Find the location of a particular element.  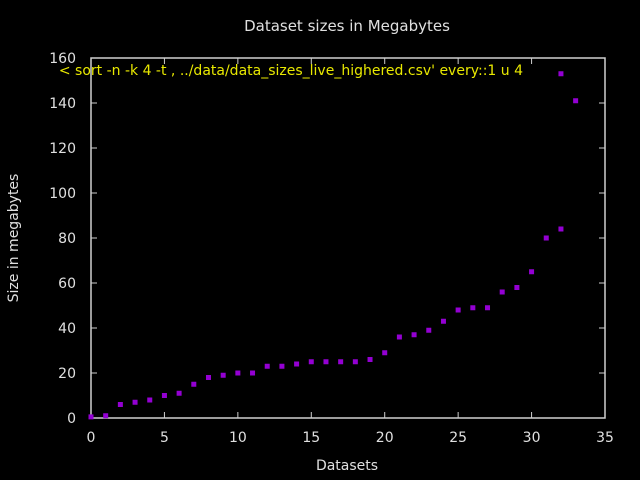

y-tick-label: 20 is located at coordinates (67, 374).